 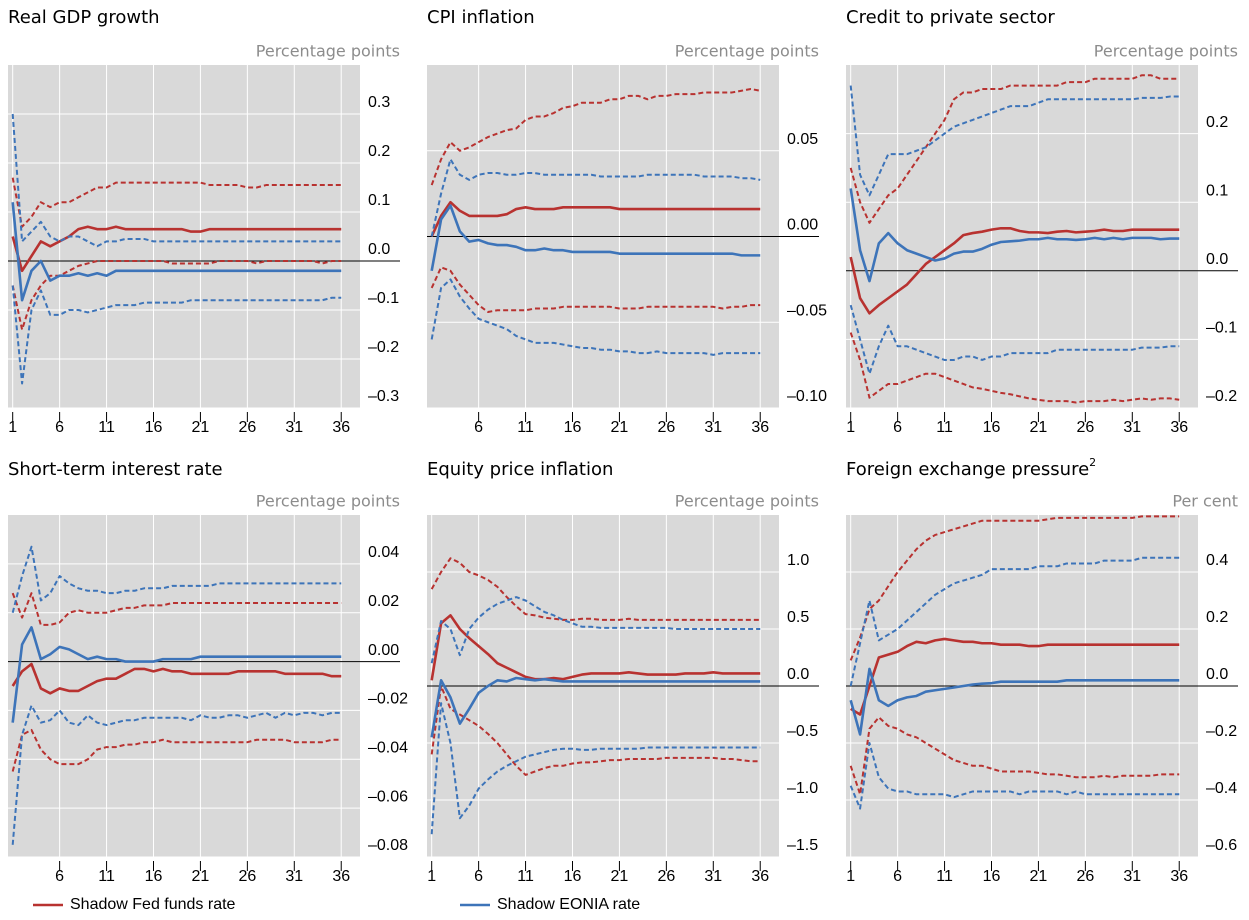 I want to click on y-tick-label: 0.5, so click(x=798, y=617).